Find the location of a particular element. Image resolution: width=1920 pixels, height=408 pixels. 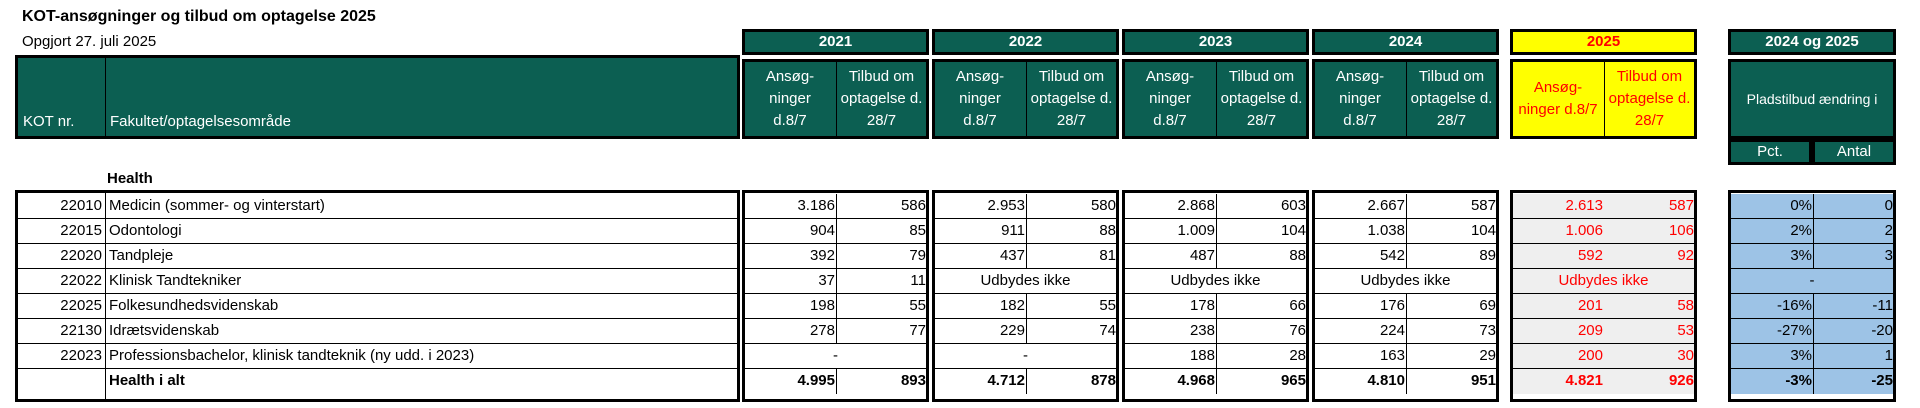

table-row-2023: 188 28 is located at coordinates (1215, 356).